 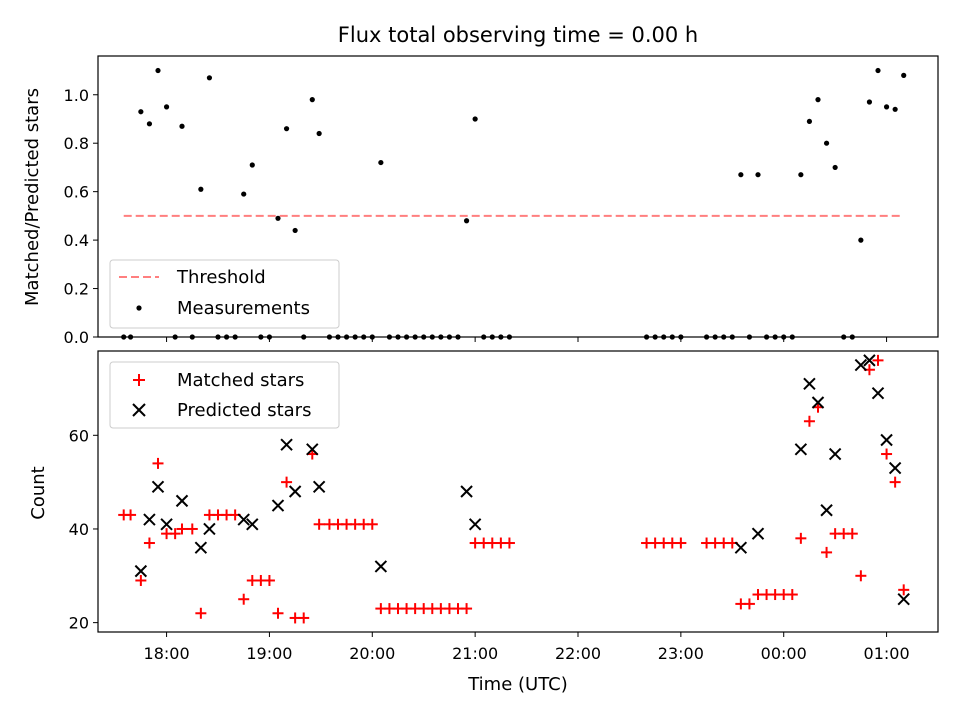 What do you see at coordinates (475, 653) in the screenshot?
I see `x-tick-label: 21:00` at bounding box center [475, 653].